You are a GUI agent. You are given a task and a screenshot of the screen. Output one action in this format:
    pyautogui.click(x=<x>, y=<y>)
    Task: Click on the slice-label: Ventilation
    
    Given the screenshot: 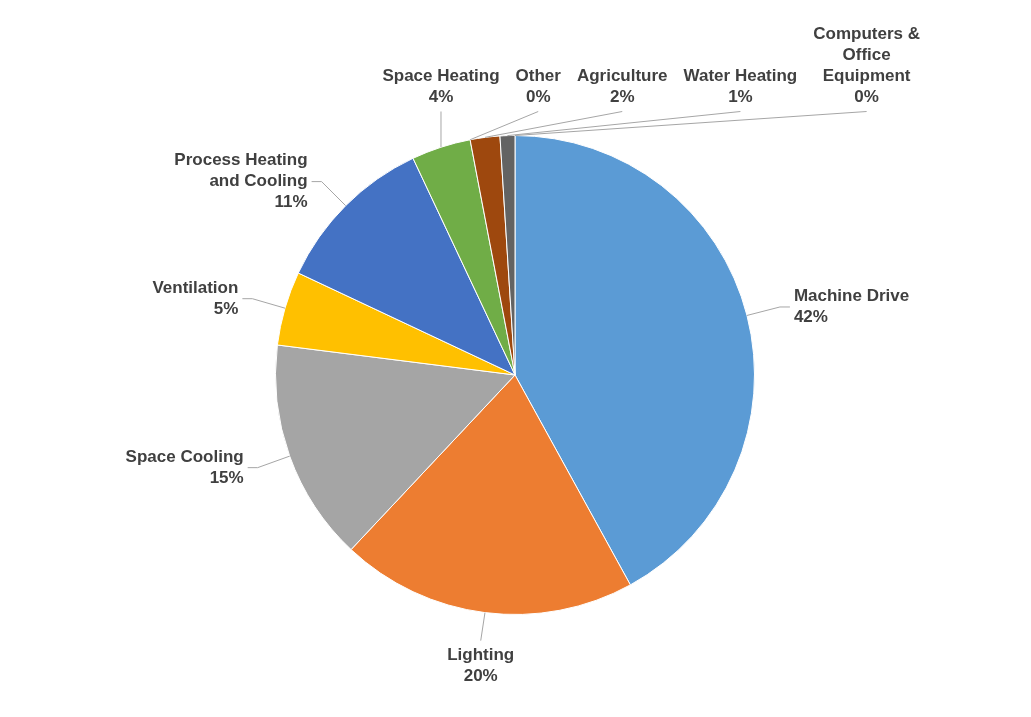 What is the action you would take?
    pyautogui.click(x=195, y=287)
    